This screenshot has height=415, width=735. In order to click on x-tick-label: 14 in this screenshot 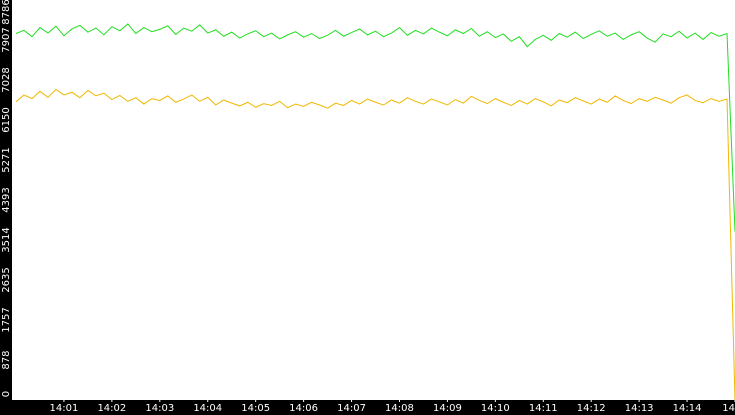, I will do `click(728, 408)`.